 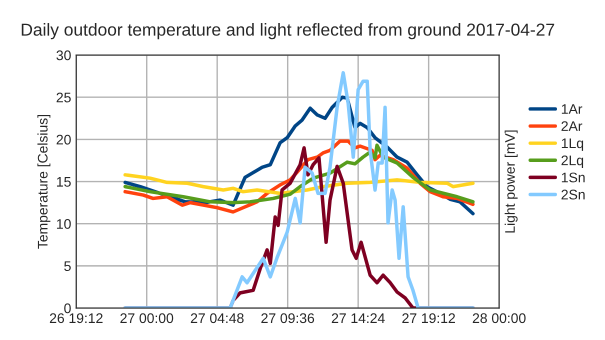 I want to click on y2-axis-title: Light power [mV], so click(x=511, y=181).